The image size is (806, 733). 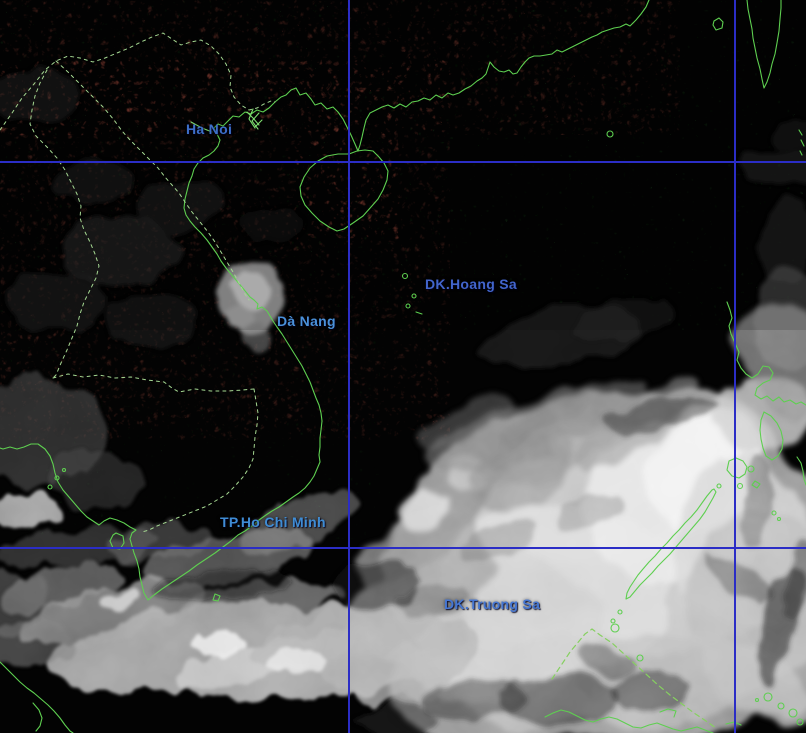 I want to click on islands-sulu, so click(x=779, y=709).